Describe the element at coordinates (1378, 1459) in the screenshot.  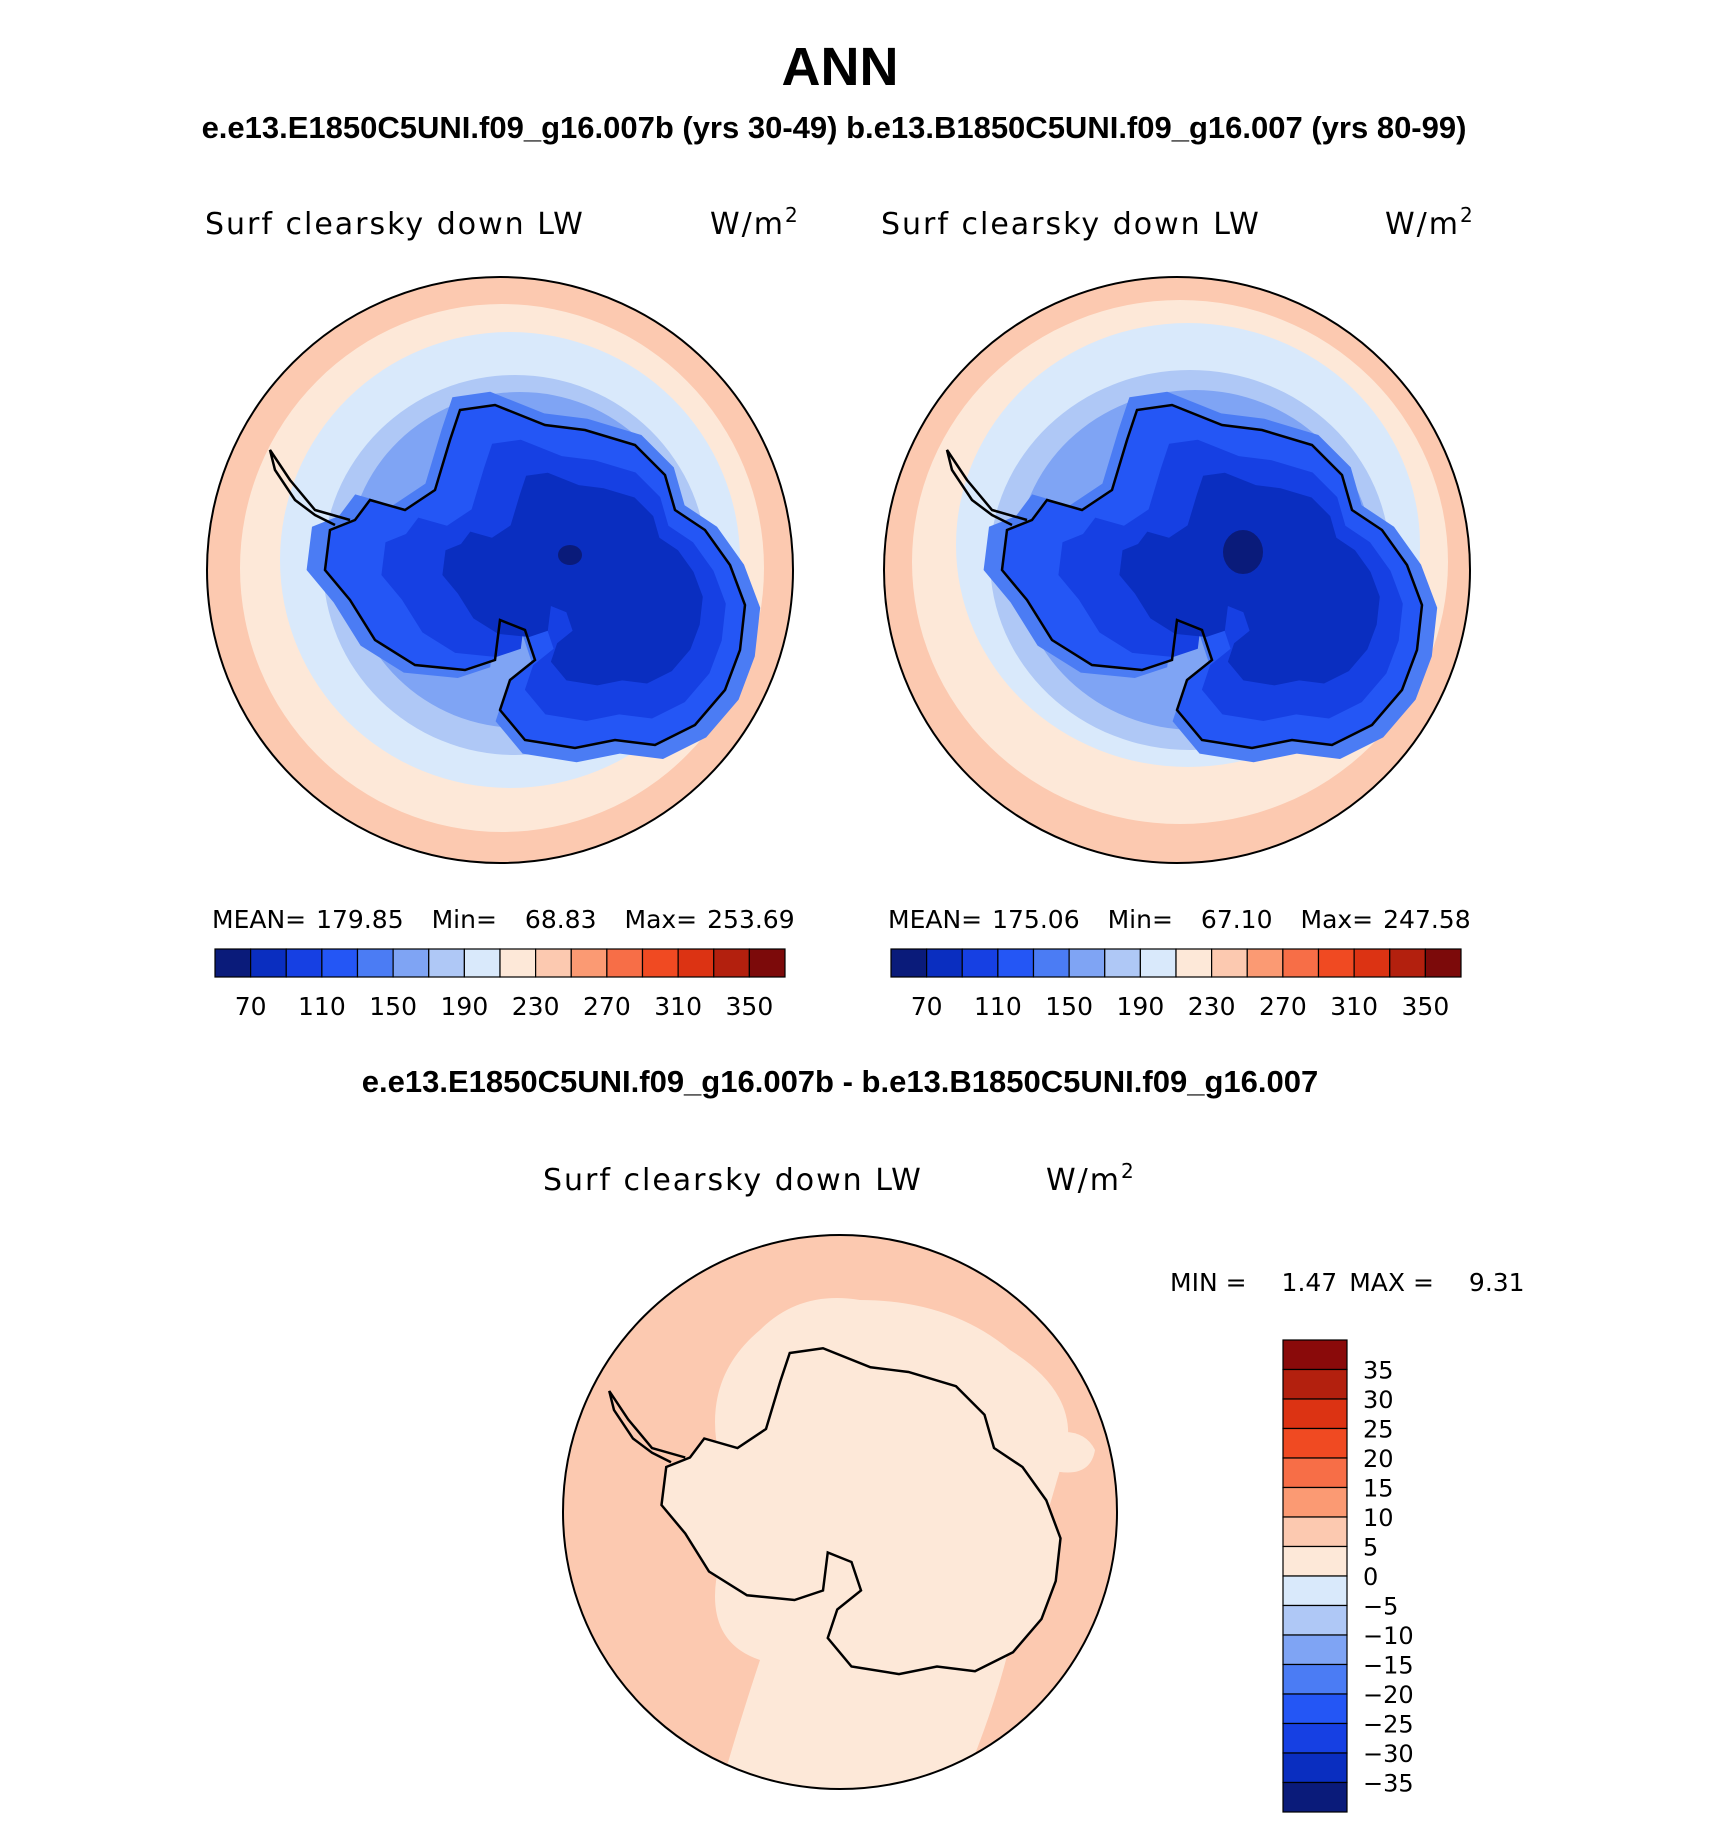
I see `panel-c-colorbar-tick-label: 20` at that location.